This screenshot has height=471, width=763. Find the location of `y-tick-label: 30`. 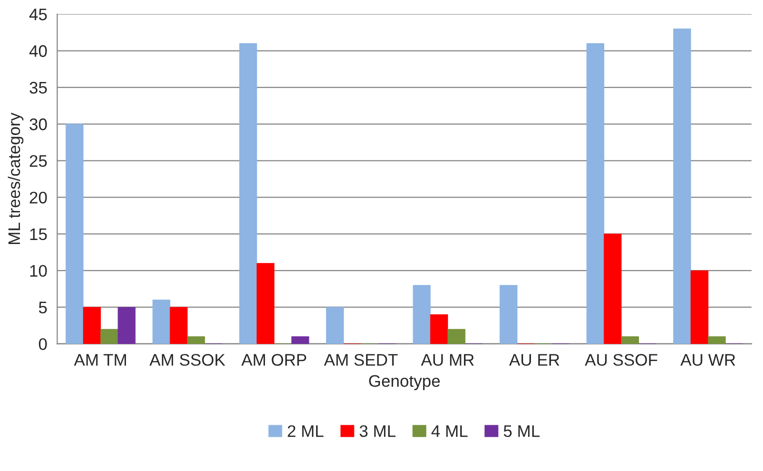

y-tick-label: 30 is located at coordinates (38, 124).